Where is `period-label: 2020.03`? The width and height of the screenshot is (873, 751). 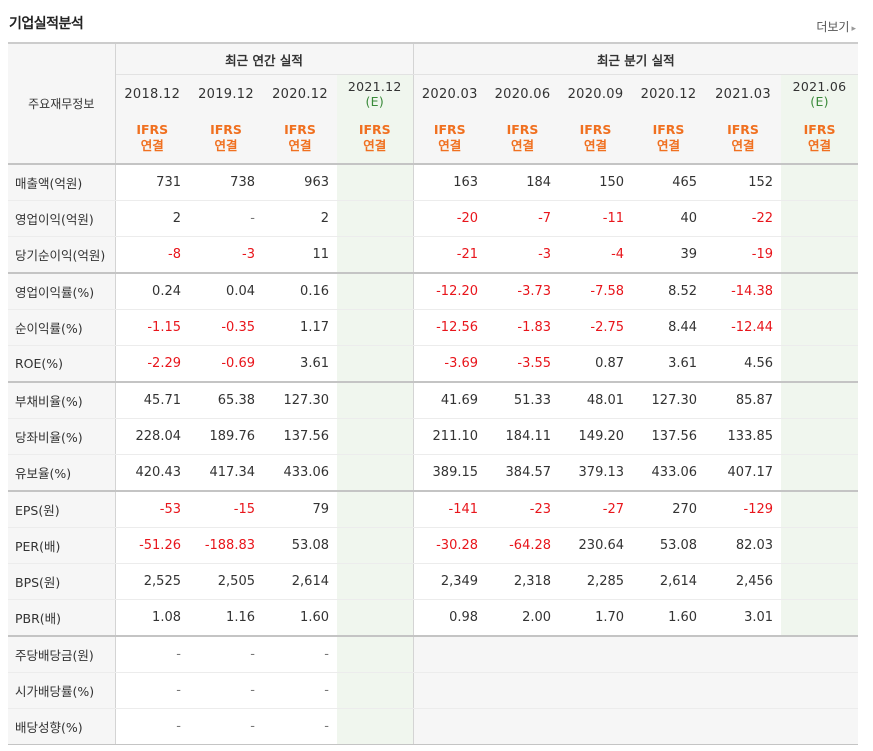 period-label: 2020.03 is located at coordinates (449, 94).